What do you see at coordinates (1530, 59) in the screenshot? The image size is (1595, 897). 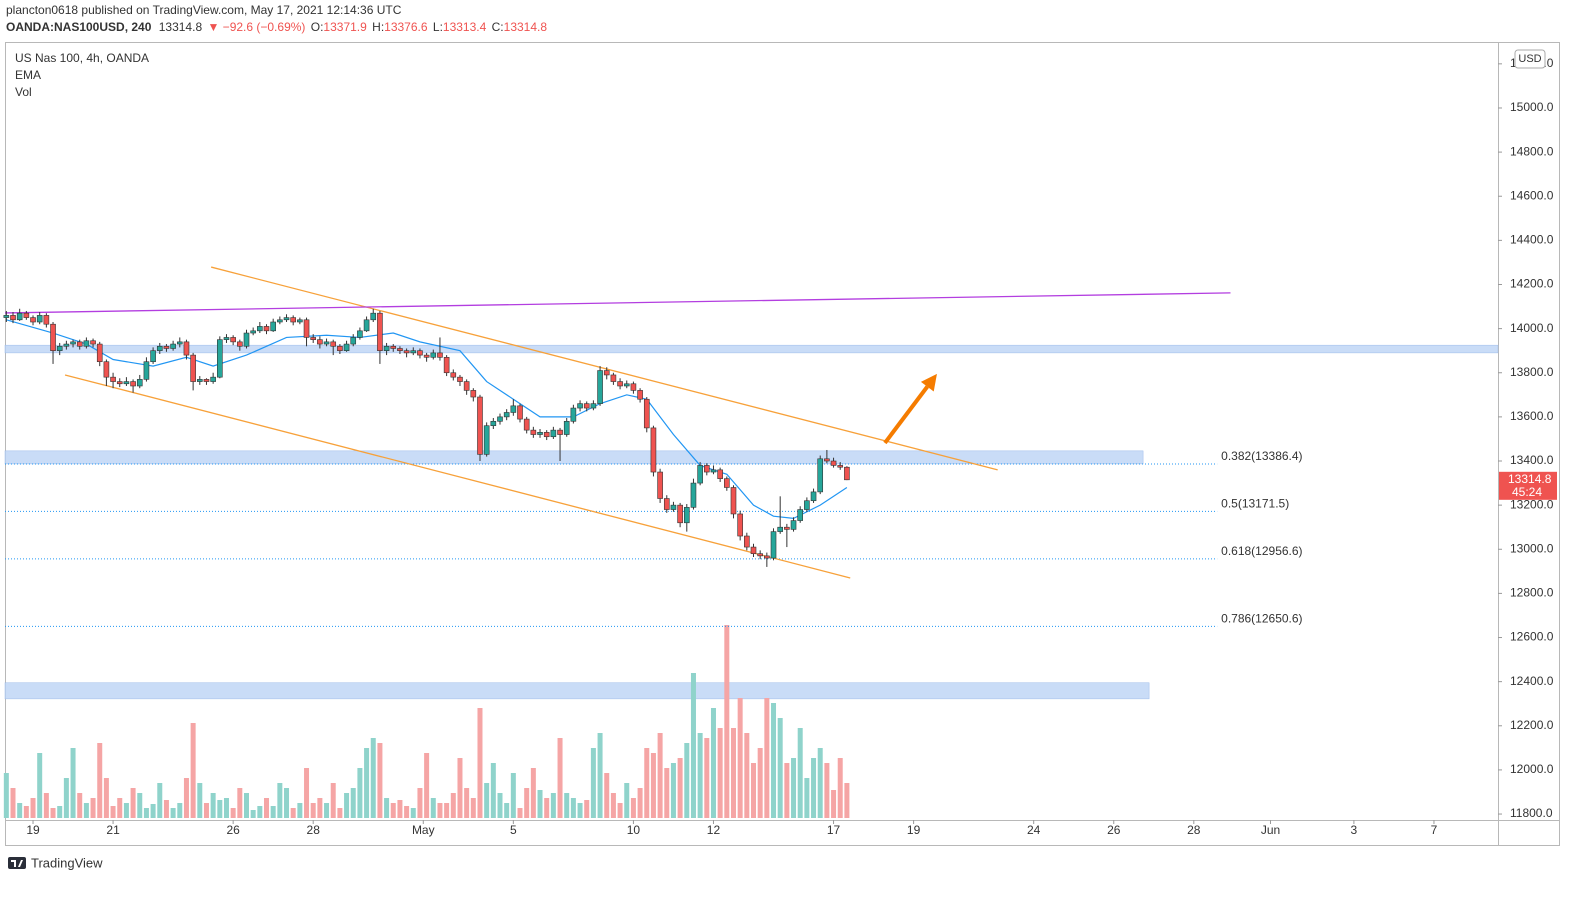 I see `currency-box` at bounding box center [1530, 59].